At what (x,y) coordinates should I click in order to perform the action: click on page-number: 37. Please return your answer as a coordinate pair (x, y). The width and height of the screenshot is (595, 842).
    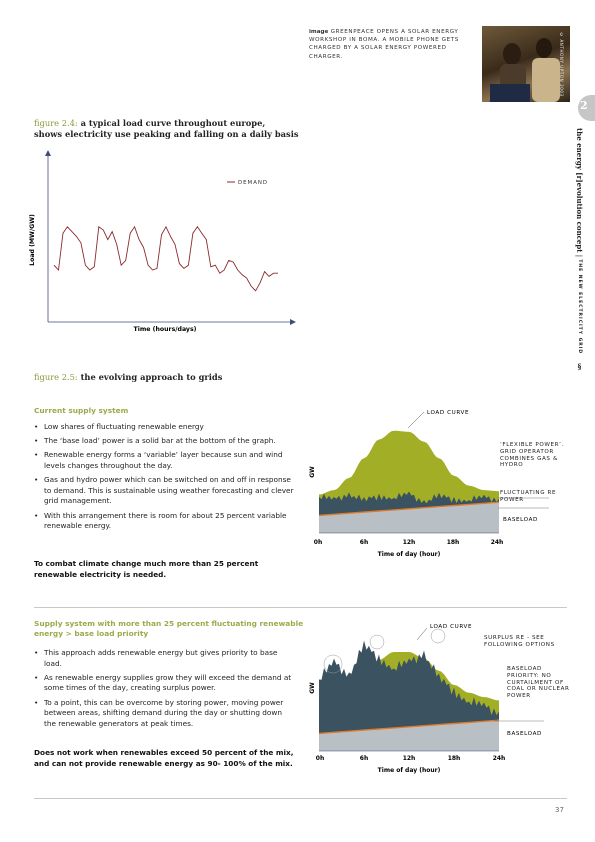
    Looking at the image, I should click on (559, 810).